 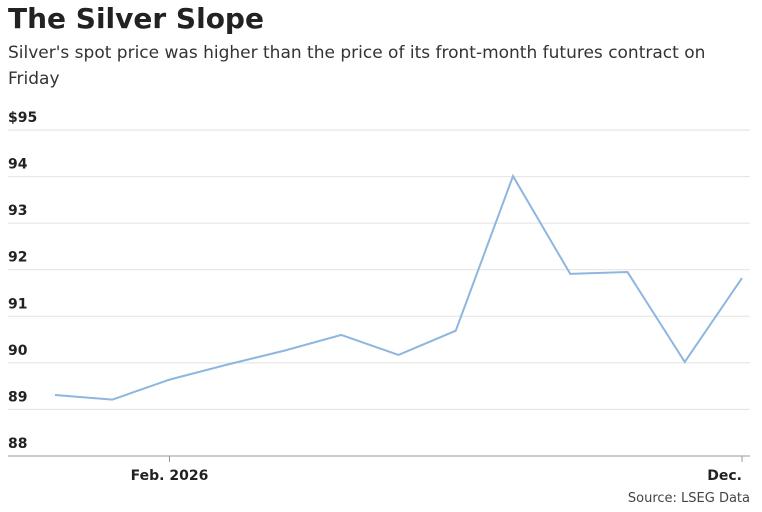 What do you see at coordinates (724, 476) in the screenshot?
I see `x-tick-label: Dec.` at bounding box center [724, 476].